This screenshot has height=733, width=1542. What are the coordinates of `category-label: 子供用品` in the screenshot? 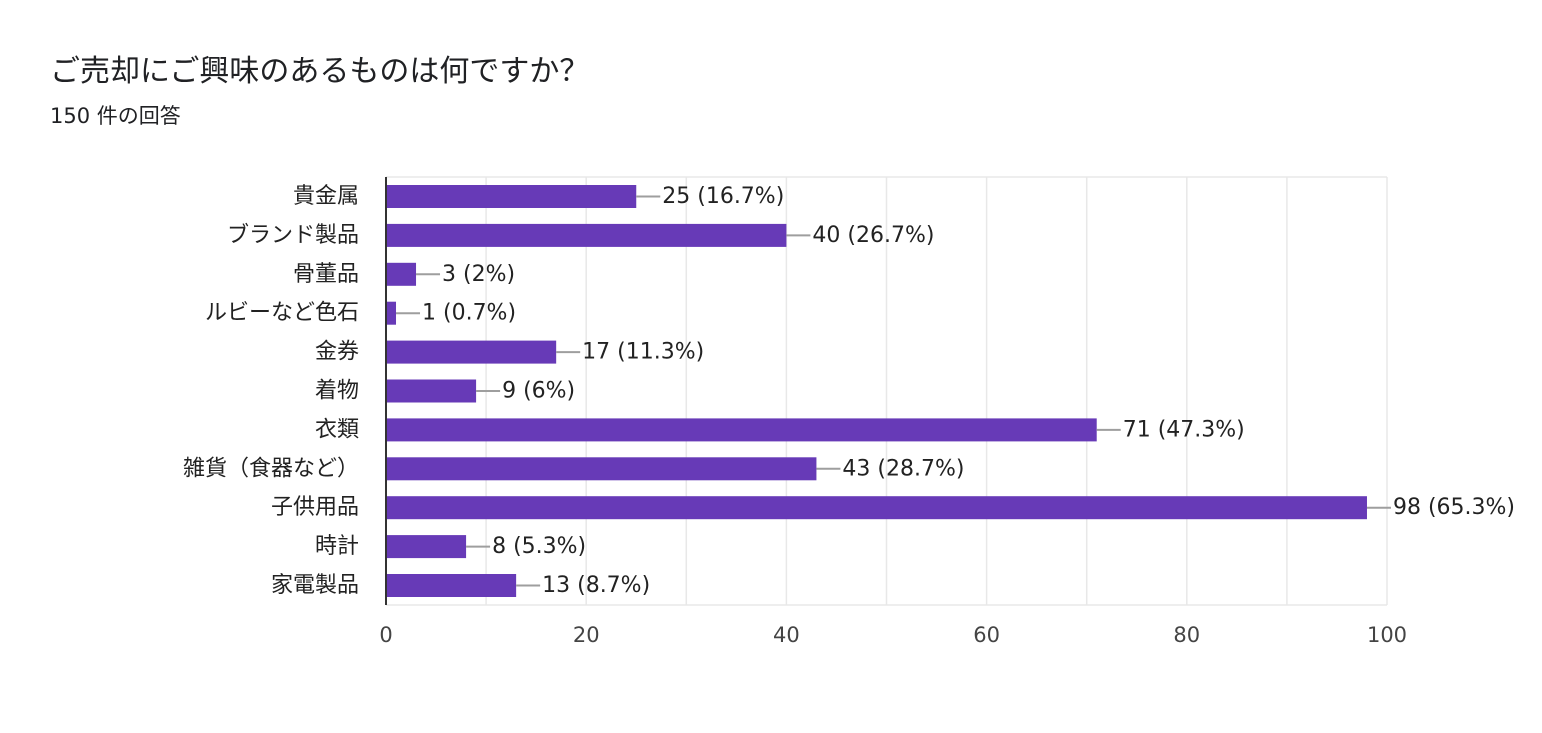 It's located at (315, 507).